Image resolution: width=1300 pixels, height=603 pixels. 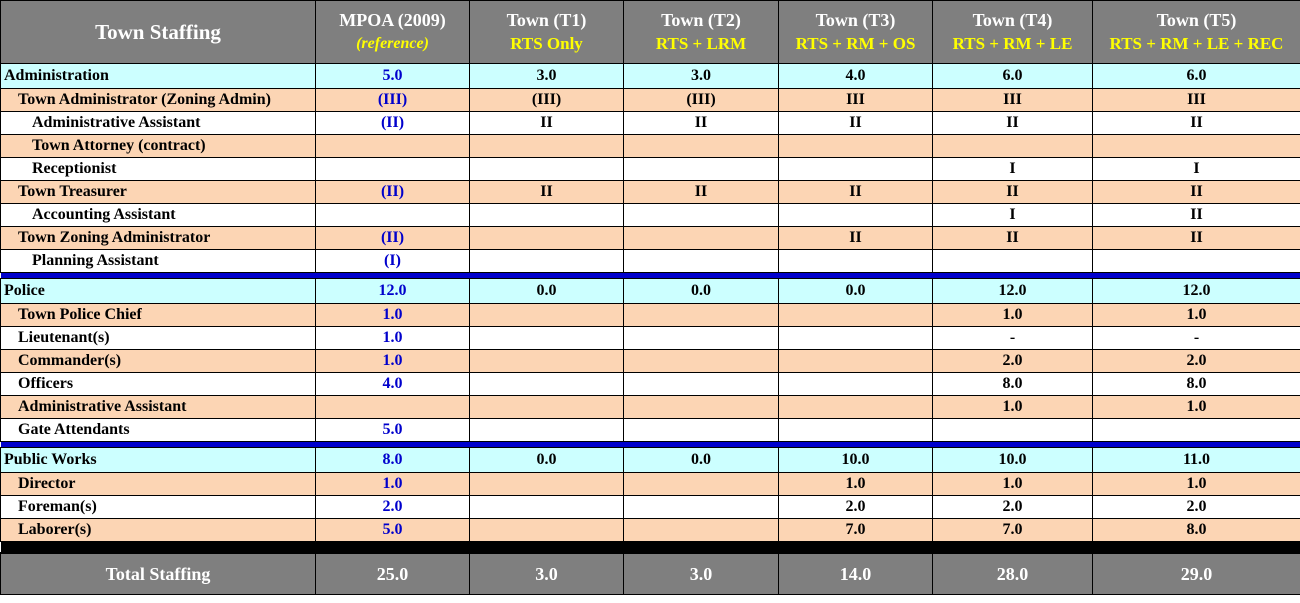 What do you see at coordinates (158, 169) in the screenshot?
I see `row-label: Receptionist` at bounding box center [158, 169].